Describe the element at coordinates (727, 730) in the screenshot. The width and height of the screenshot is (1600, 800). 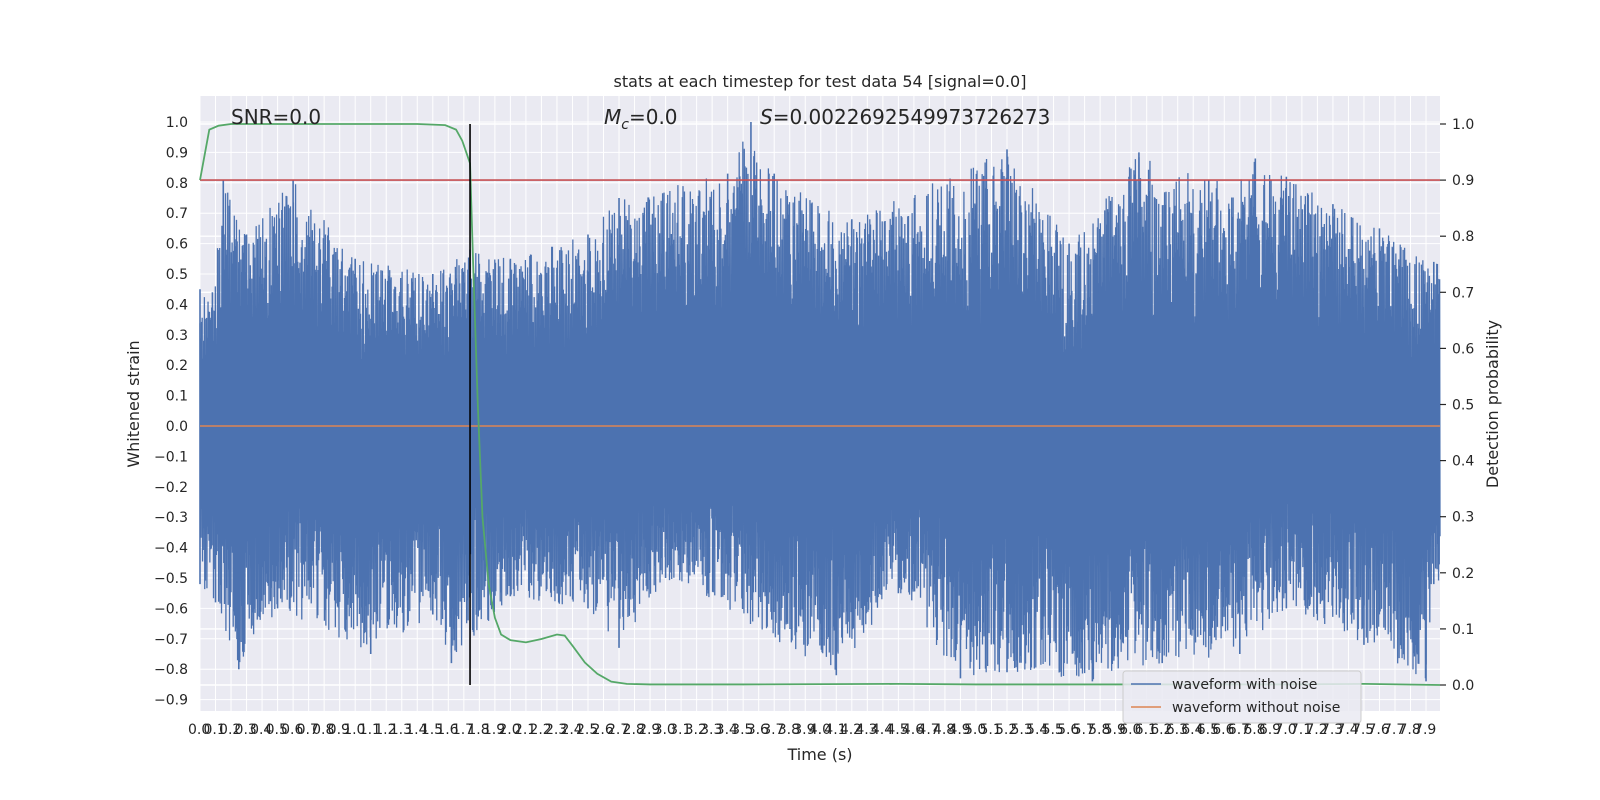
I see `x-tick-label: 3.4` at that location.